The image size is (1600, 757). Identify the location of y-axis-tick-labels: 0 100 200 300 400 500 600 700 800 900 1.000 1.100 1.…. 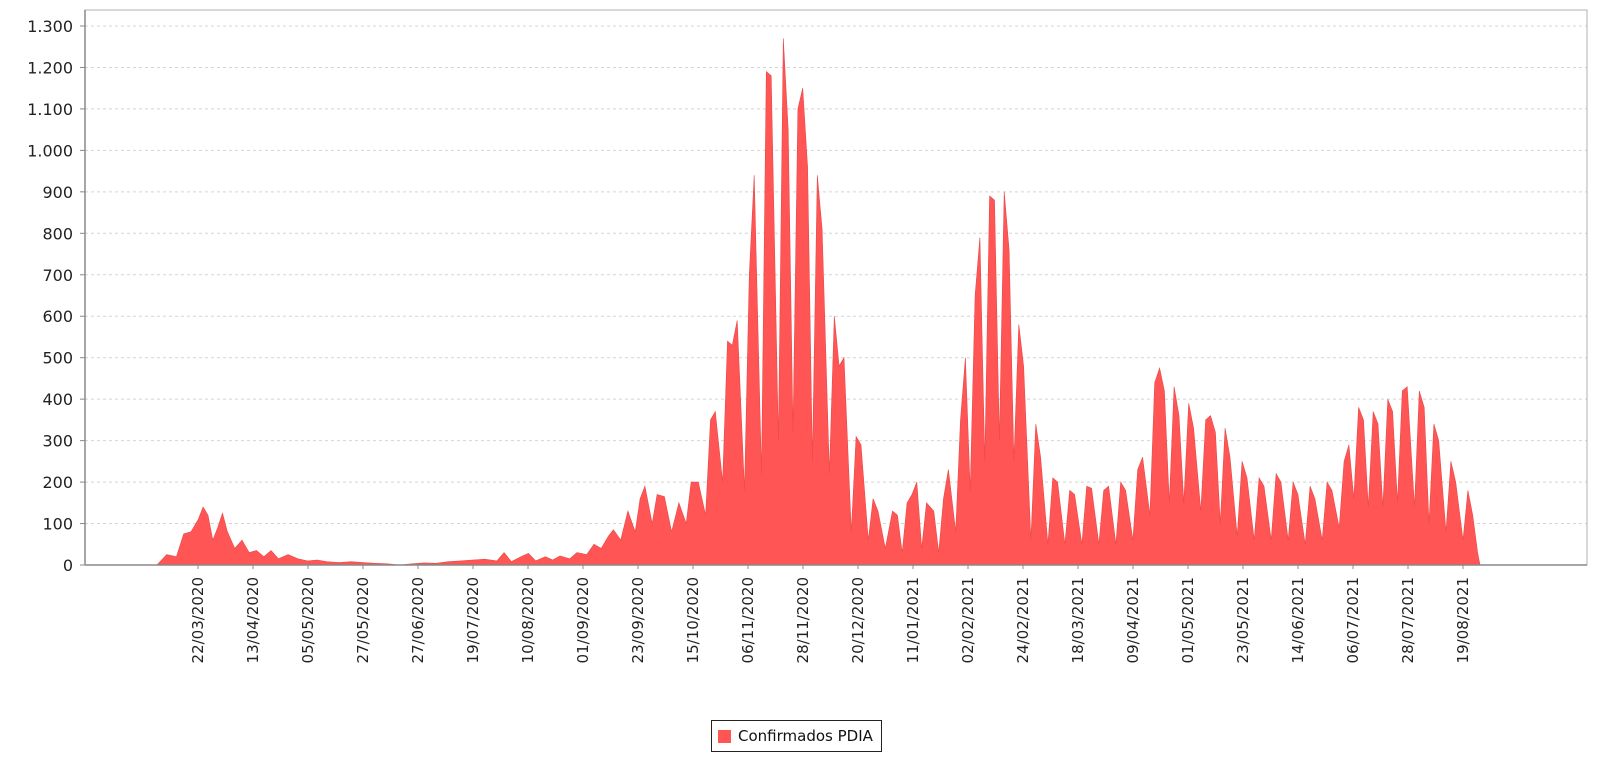
(50, 296).